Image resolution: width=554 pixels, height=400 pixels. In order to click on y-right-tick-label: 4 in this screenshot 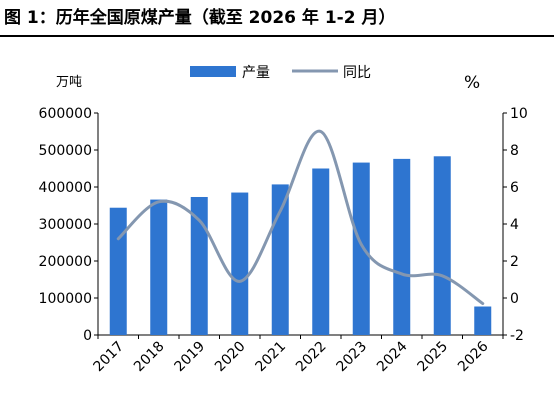, I will do `click(514, 225)`.